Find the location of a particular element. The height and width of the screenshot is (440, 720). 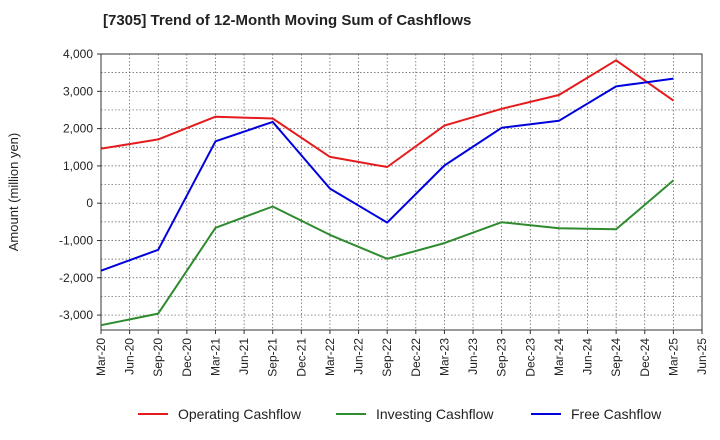

x-tick-label: Mar-22 is located at coordinates (330, 357).